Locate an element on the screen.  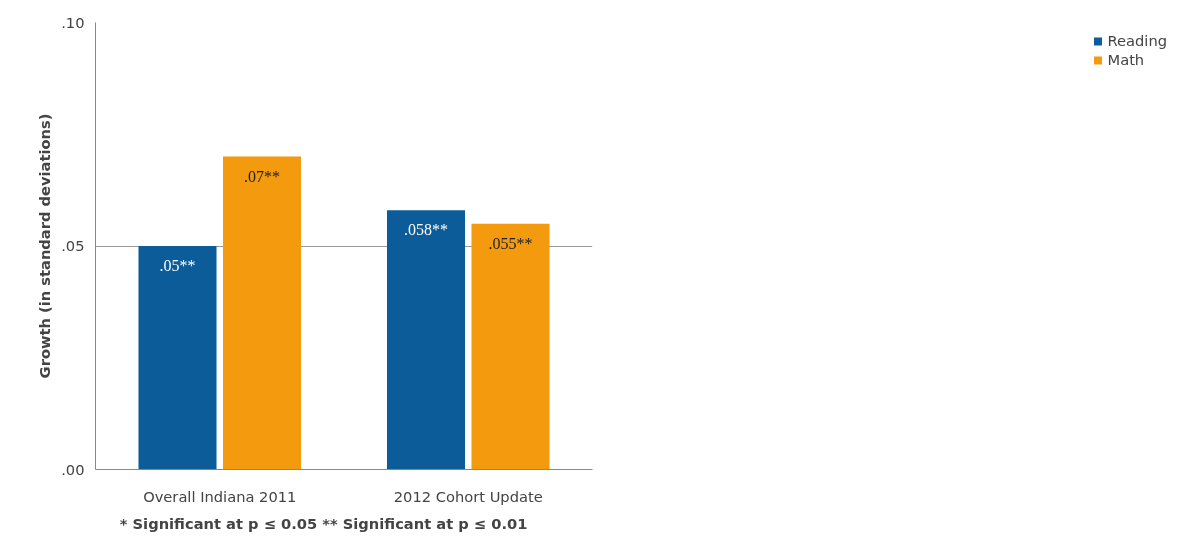
x-tick-label: Overall Indiana 2011 is located at coordinates (220, 496).